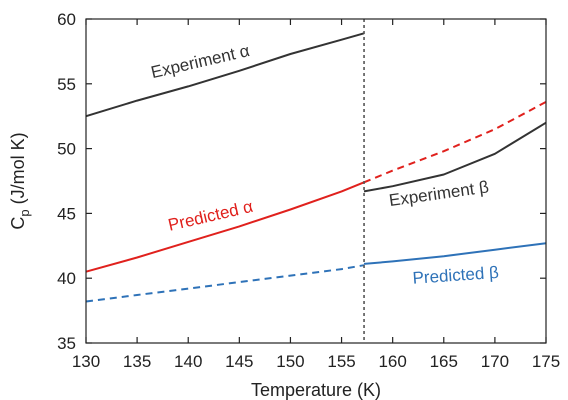 The height and width of the screenshot is (400, 568). What do you see at coordinates (341, 361) in the screenshot?
I see `x-tick-label: 155` at bounding box center [341, 361].